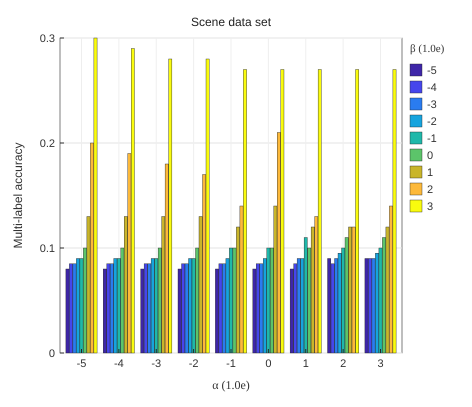  Describe the element at coordinates (432, 71) in the screenshot. I see `legend-label: -5` at that location.